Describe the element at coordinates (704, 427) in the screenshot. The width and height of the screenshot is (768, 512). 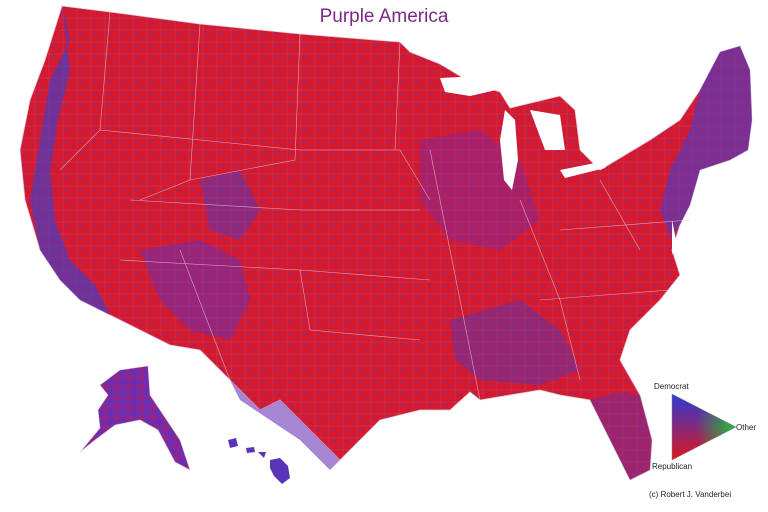
I see `legend-triangle` at that location.